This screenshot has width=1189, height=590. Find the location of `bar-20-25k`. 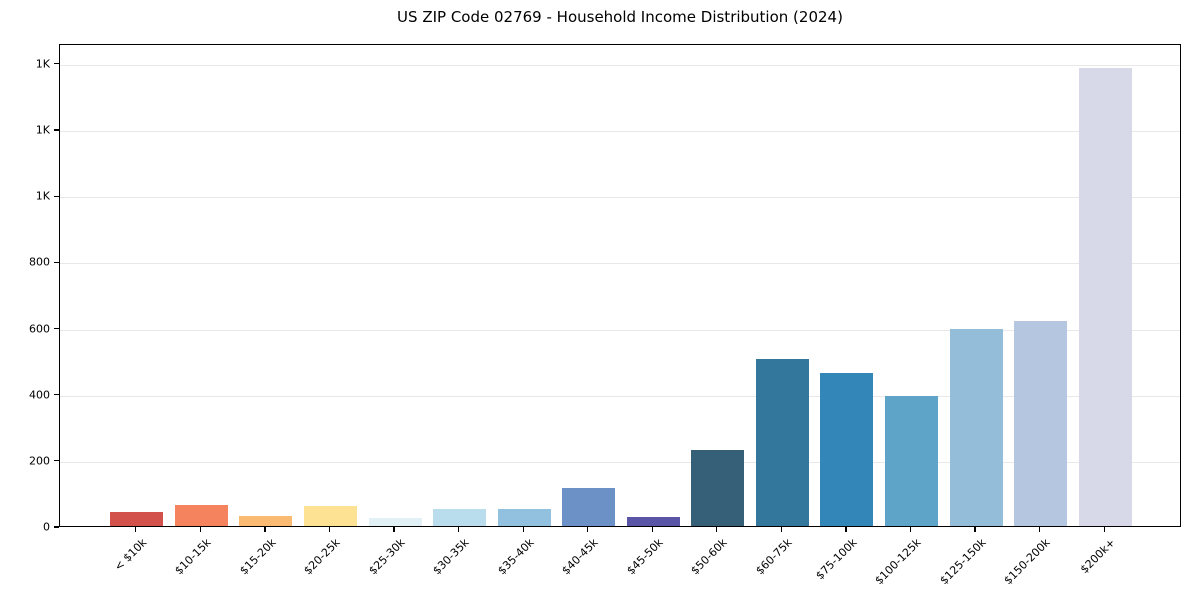

bar-20-25k is located at coordinates (330, 516).